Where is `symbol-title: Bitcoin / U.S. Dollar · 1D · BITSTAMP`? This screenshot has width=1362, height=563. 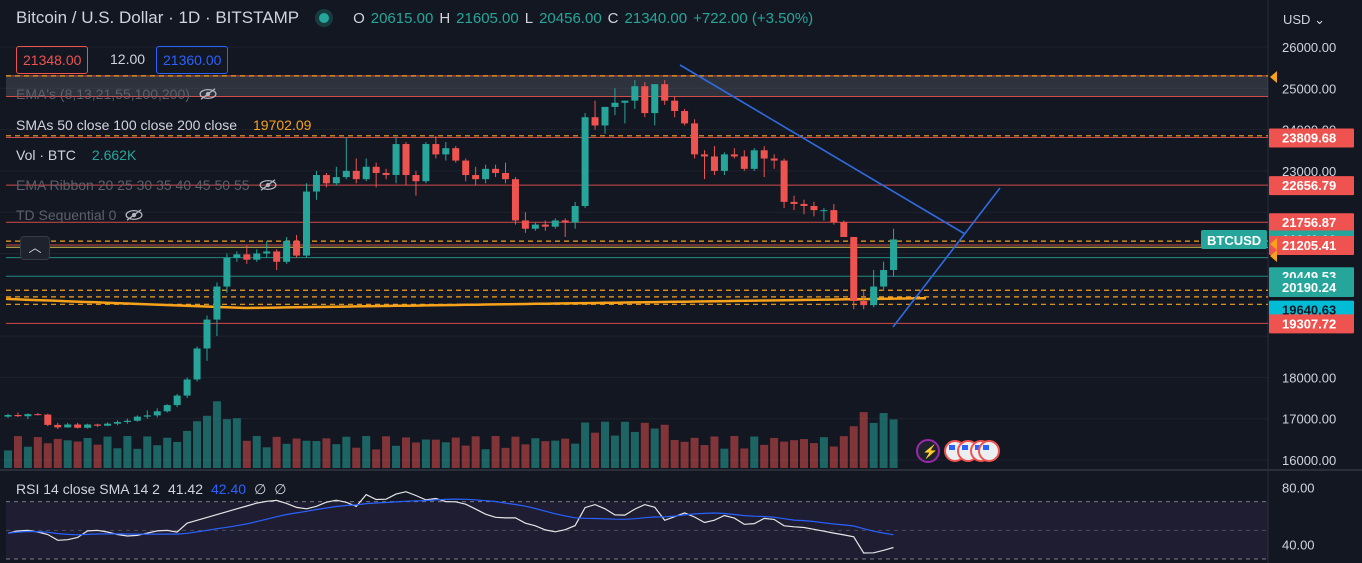 symbol-title: Bitcoin / U.S. Dollar · 1D · BITSTAMP is located at coordinates (158, 17).